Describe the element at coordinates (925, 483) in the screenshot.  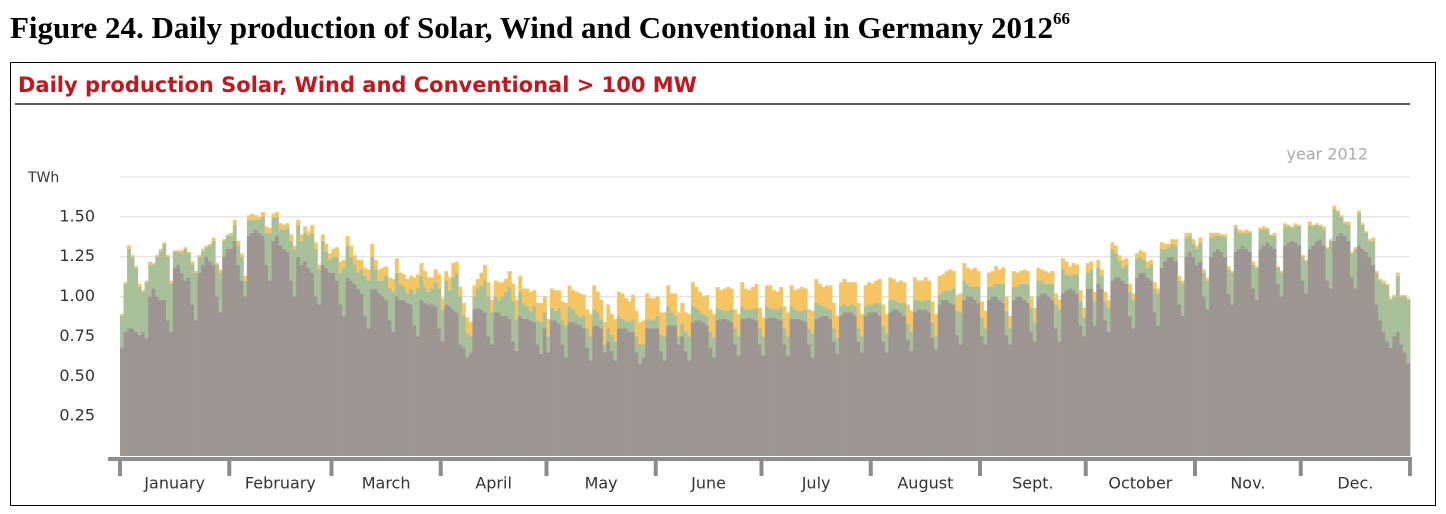
I see `x-tick-label: August` at that location.